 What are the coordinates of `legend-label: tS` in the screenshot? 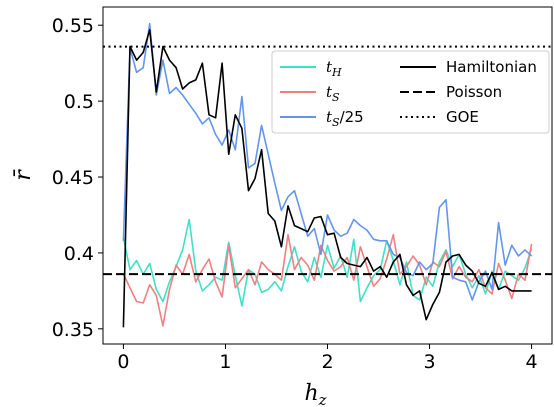 It's located at (333, 93).